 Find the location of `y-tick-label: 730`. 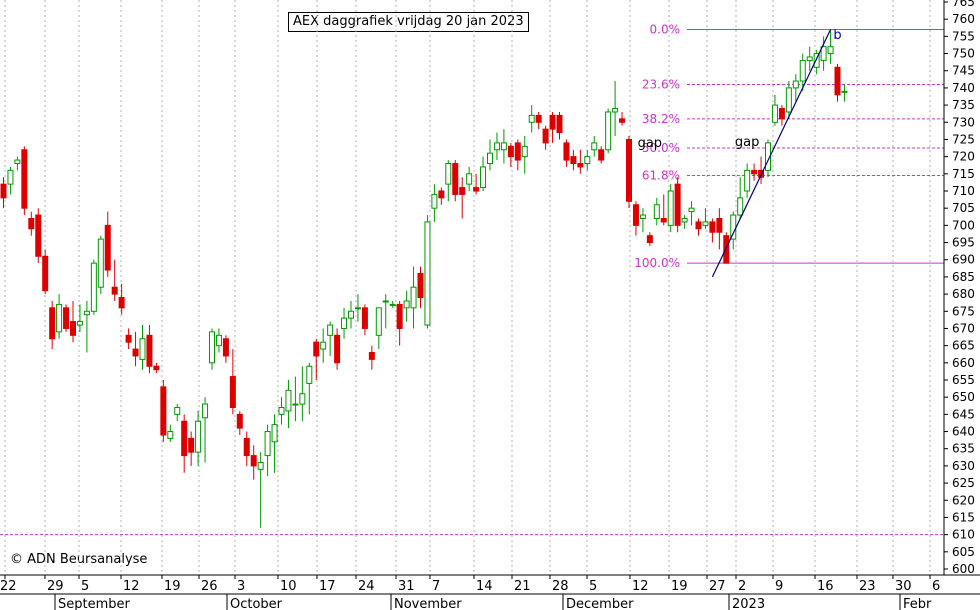

y-tick-label: 730 is located at coordinates (963, 122).